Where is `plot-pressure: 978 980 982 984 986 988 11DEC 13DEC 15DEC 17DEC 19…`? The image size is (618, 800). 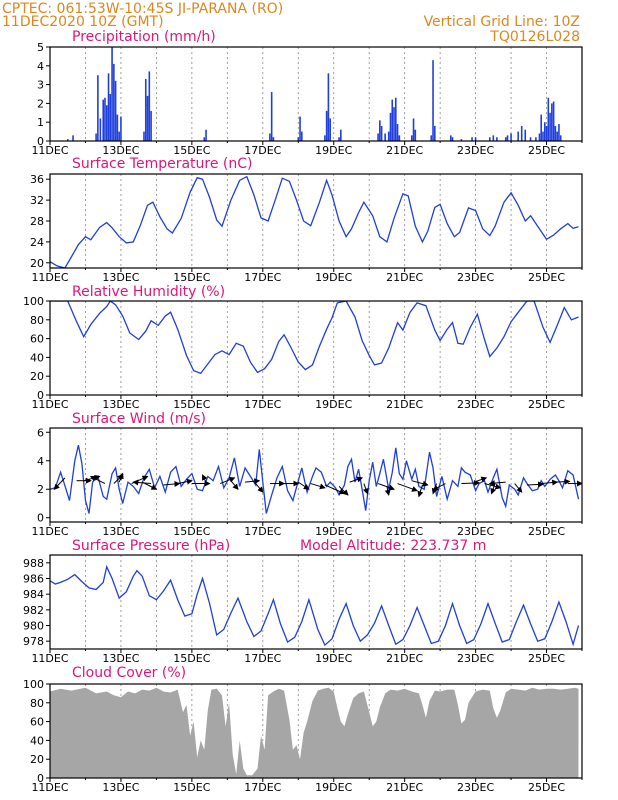
plot-pressure: 978 980 982 984 986 988 11DEC 13DEC 15DEC 17DEC 19… is located at coordinates (303, 609).